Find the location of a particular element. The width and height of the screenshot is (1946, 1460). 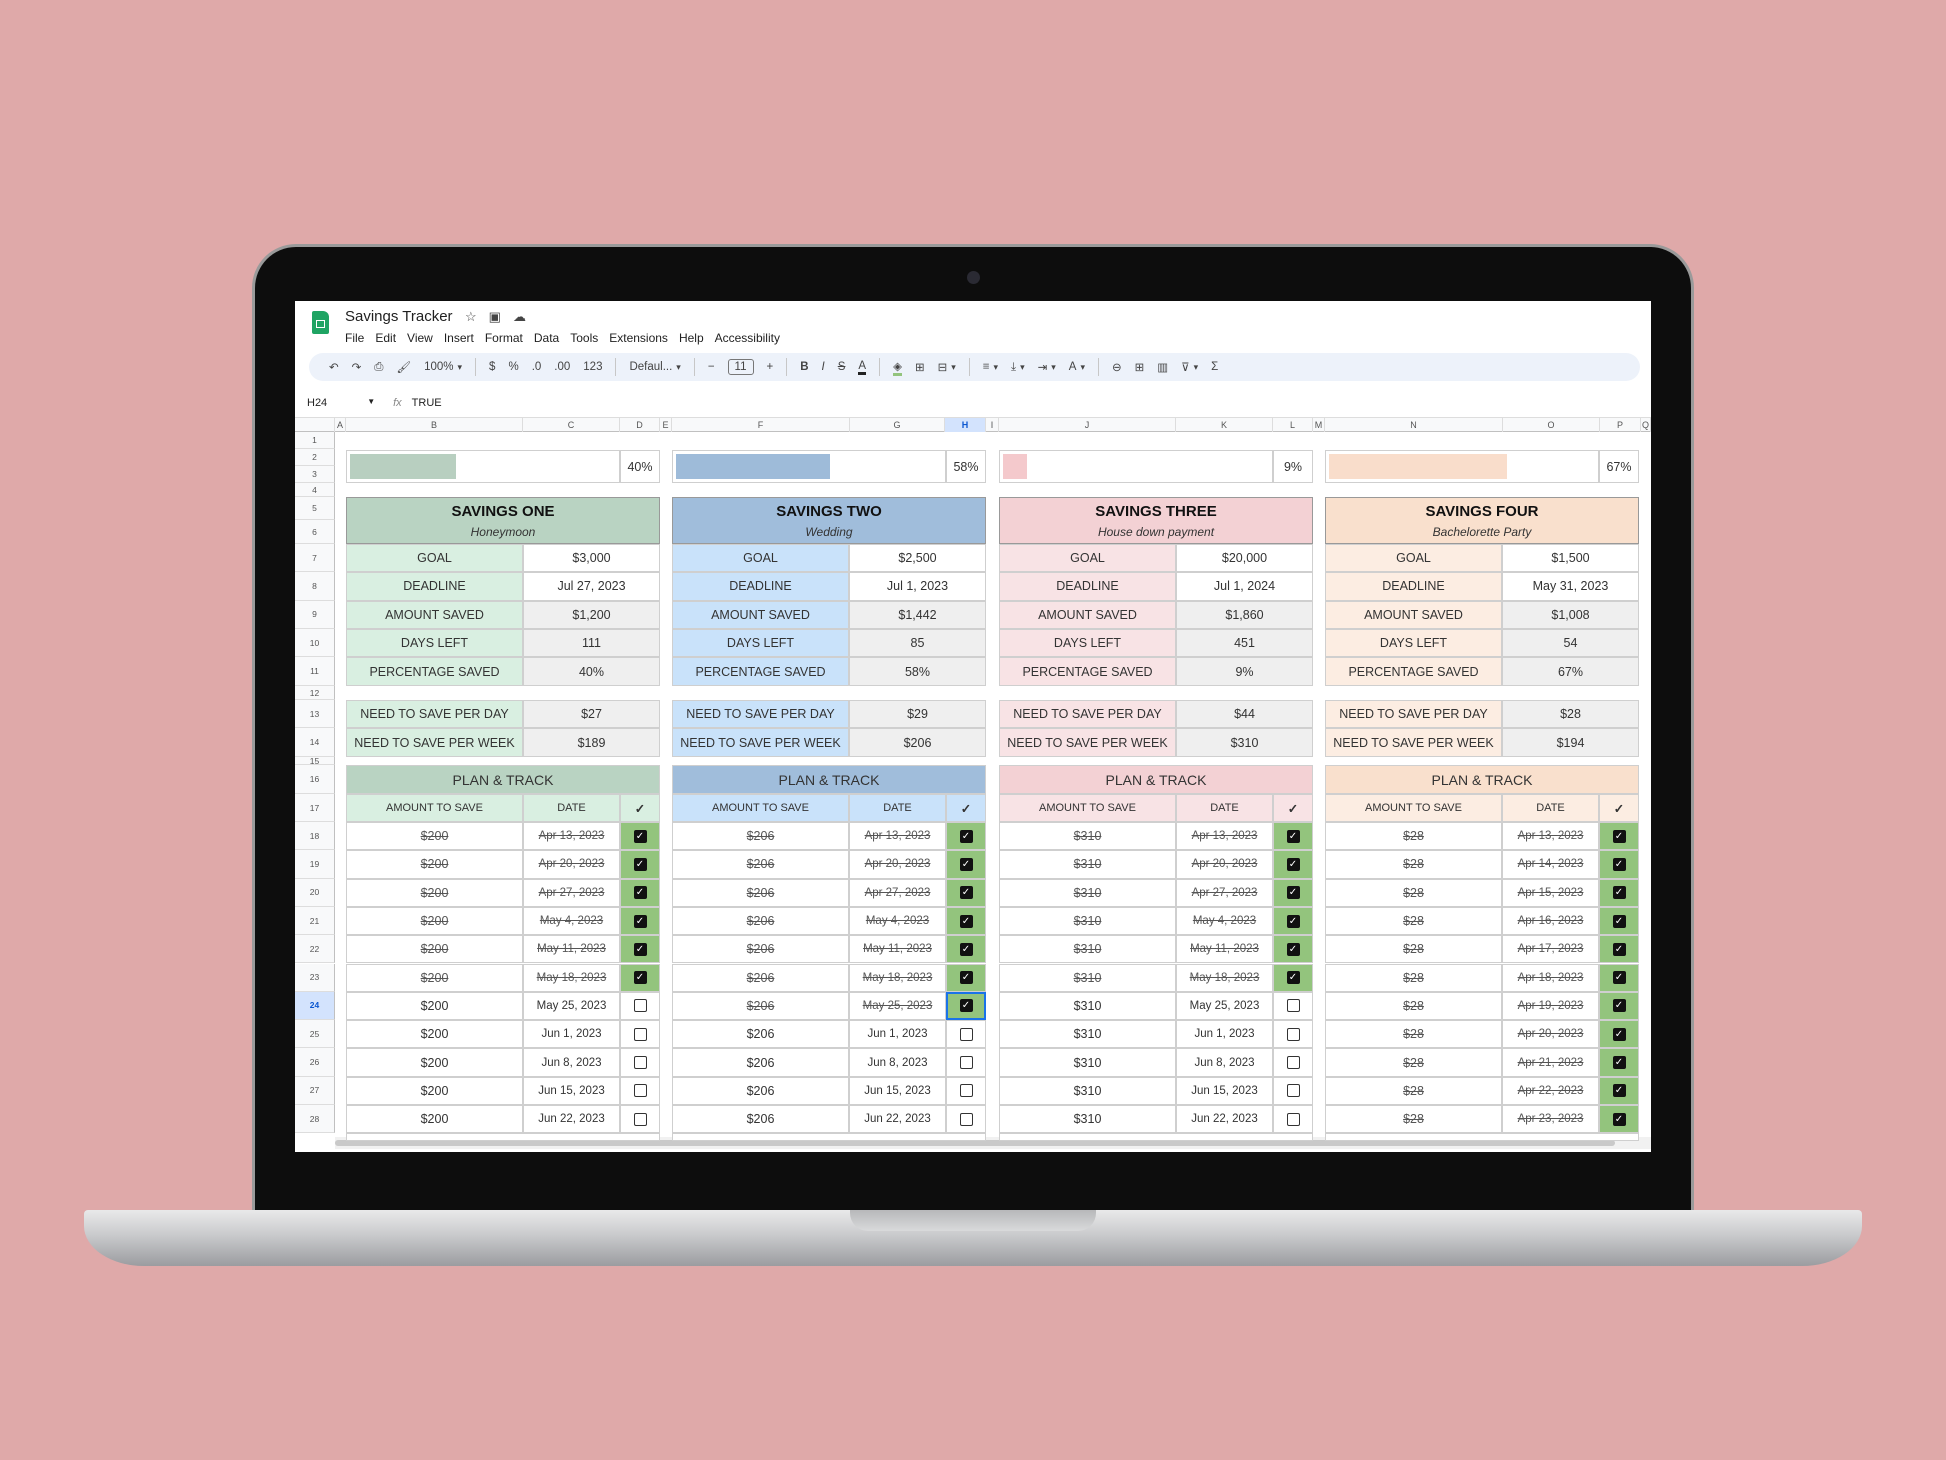

row-header-22: 22 is located at coordinates (315, 949).